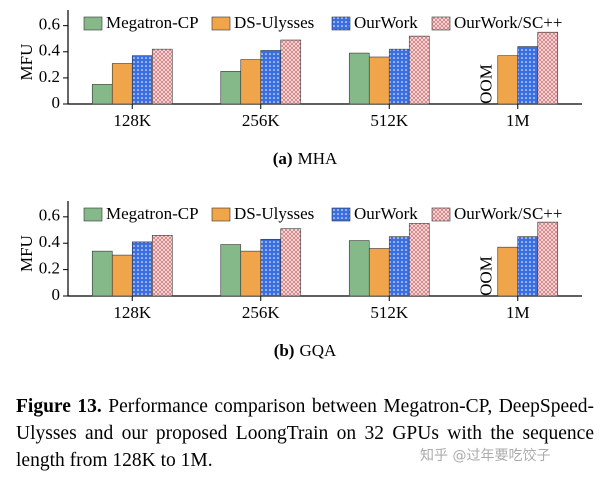  What do you see at coordinates (318, 350) in the screenshot?
I see `subcaption-title: GQA` at bounding box center [318, 350].